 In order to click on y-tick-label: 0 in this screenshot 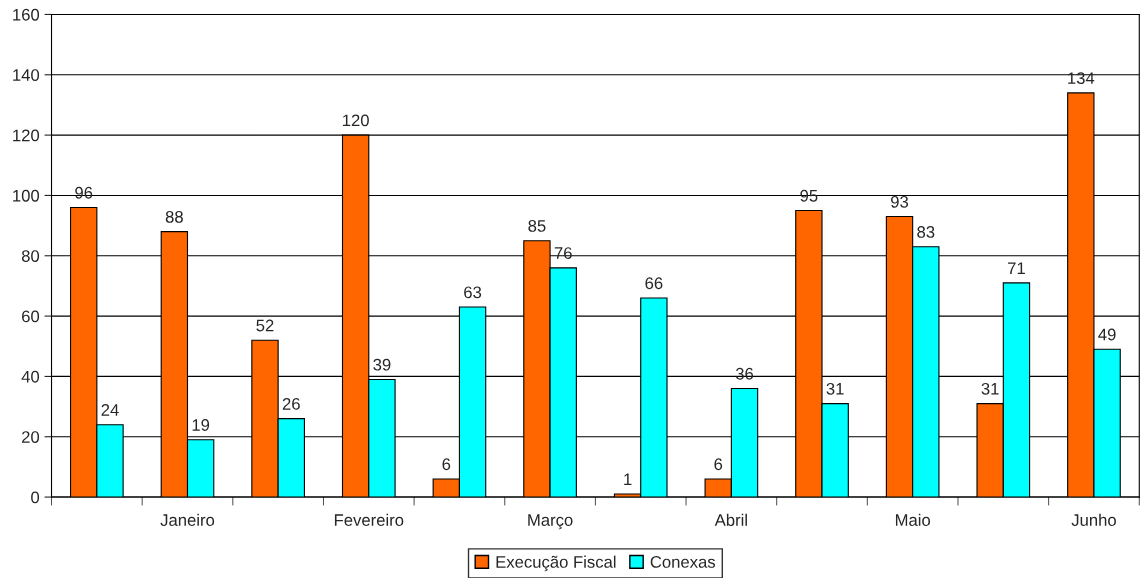, I will do `click(35, 497)`.